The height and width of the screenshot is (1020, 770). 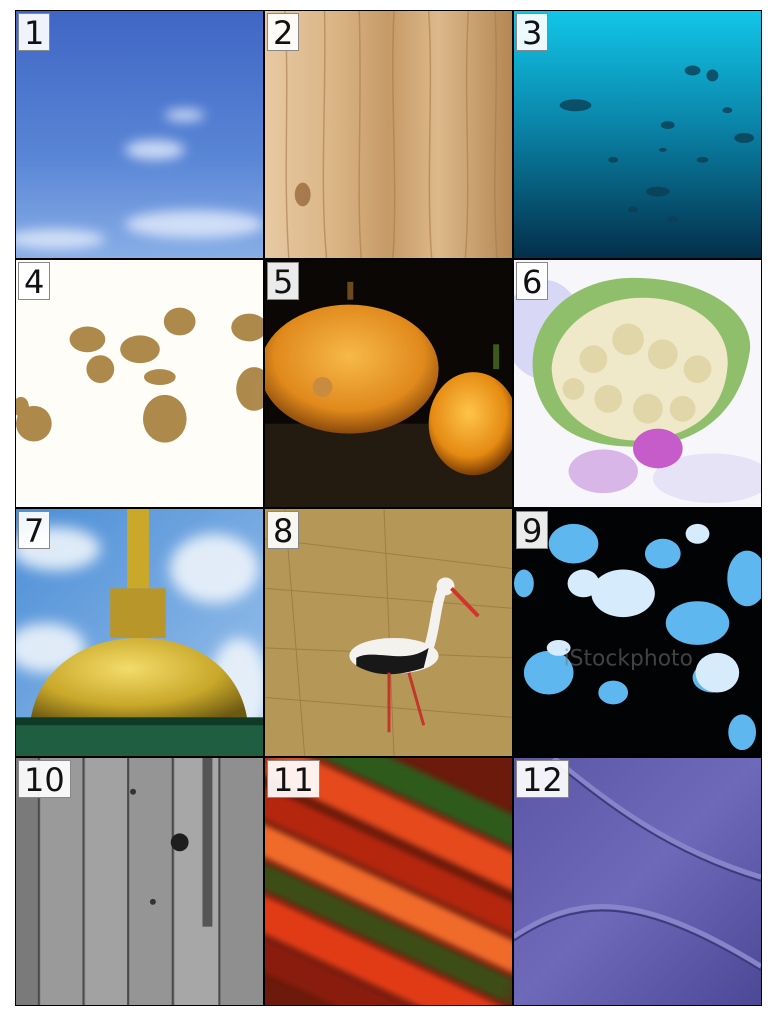 I want to click on stork-image, so click(x=388, y=632).